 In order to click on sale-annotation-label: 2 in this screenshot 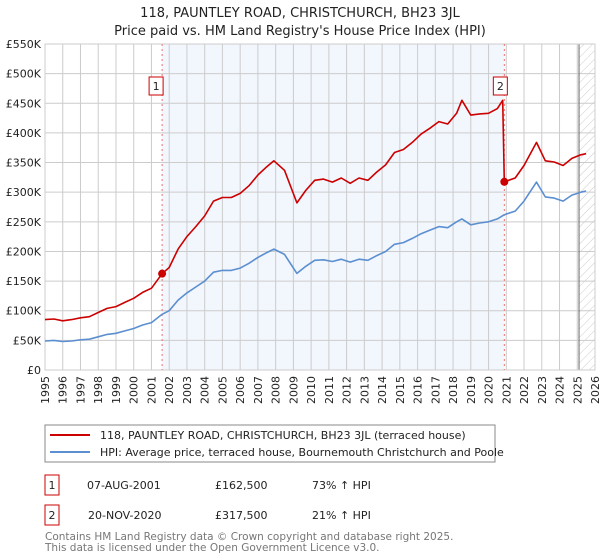, I will do `click(500, 86)`.